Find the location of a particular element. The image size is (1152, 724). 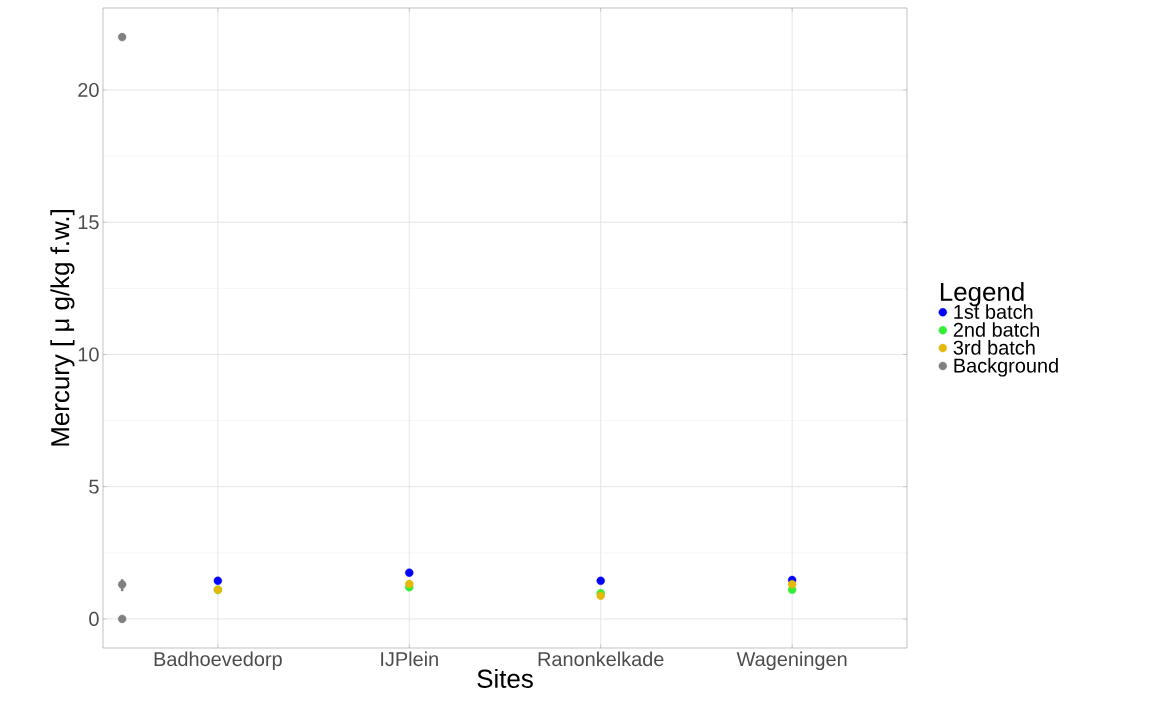

x-tick-label: Badhoevedorp is located at coordinates (218, 661).